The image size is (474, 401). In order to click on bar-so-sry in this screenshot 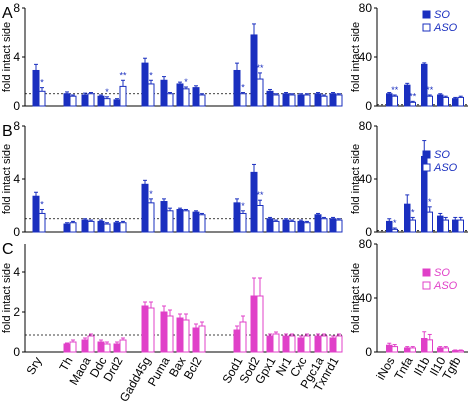, I will do `click(36, 88)`.